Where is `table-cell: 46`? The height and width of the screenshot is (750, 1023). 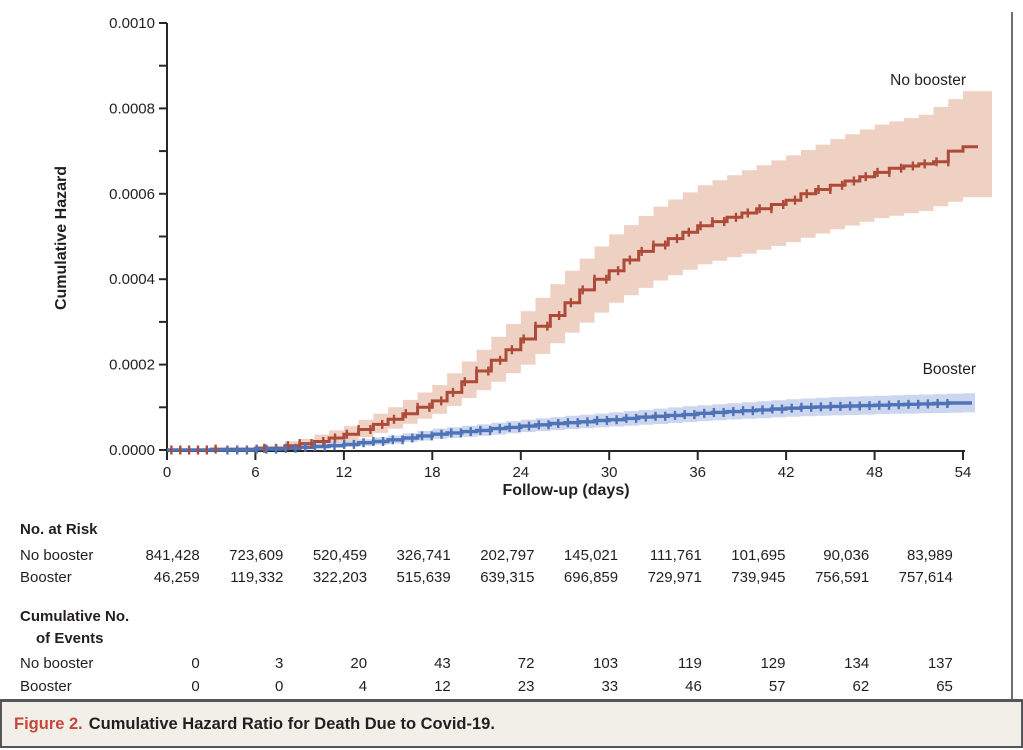 table-cell: 46 is located at coordinates (693, 686).